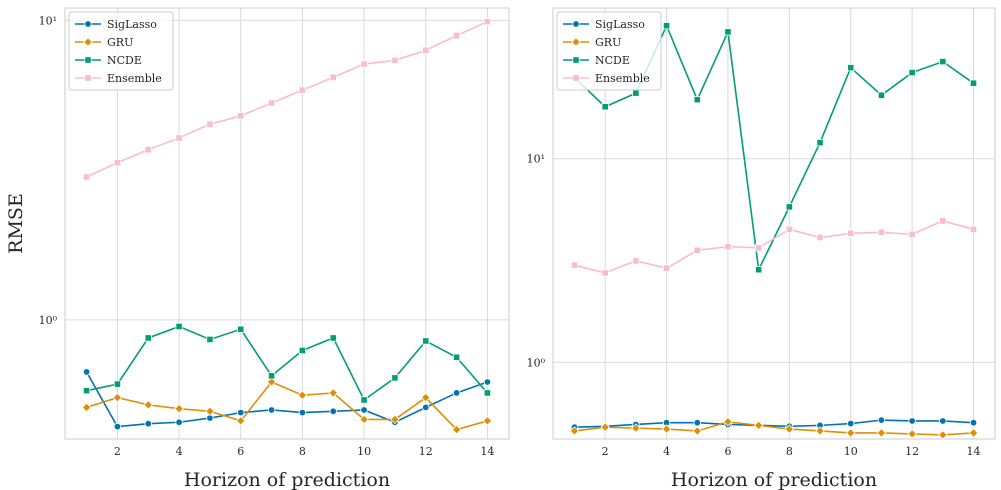  I want to click on legend-label: Ensemble, so click(134, 78).